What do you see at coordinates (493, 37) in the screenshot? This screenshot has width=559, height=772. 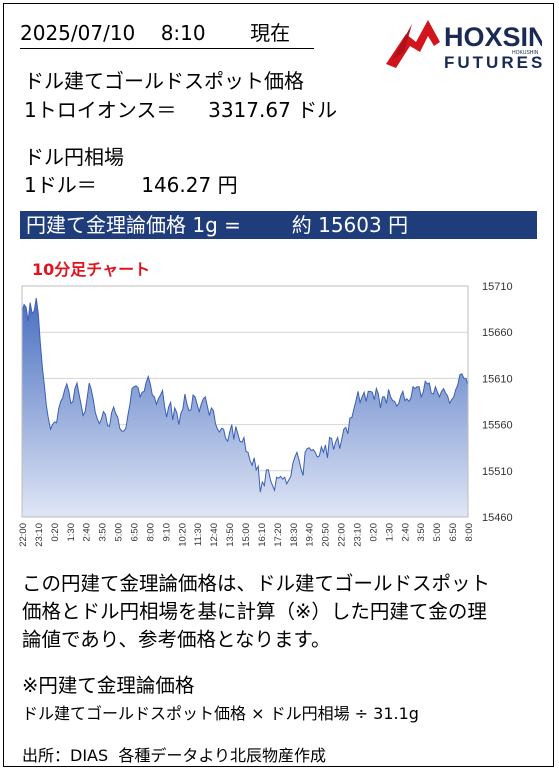 I see `logo-brand: HOXSIN` at bounding box center [493, 37].